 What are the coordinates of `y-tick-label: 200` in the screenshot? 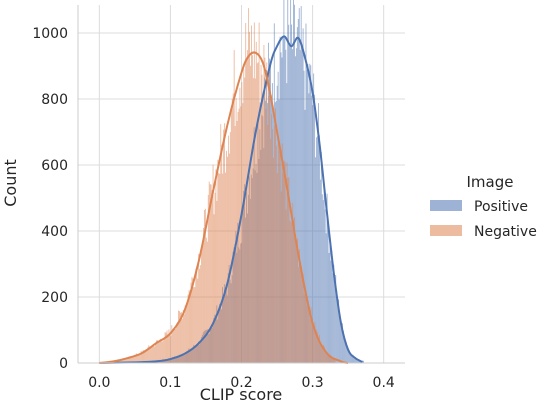 It's located at (54, 298).